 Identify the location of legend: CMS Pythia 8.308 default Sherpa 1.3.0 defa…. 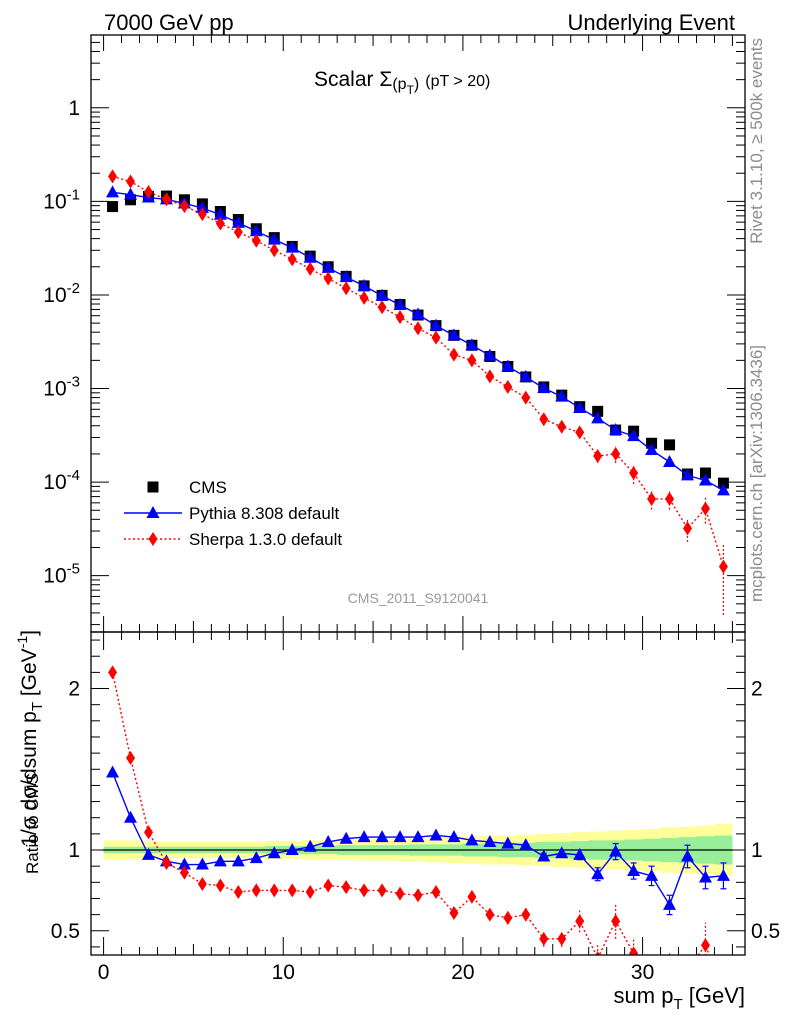
(233, 513).